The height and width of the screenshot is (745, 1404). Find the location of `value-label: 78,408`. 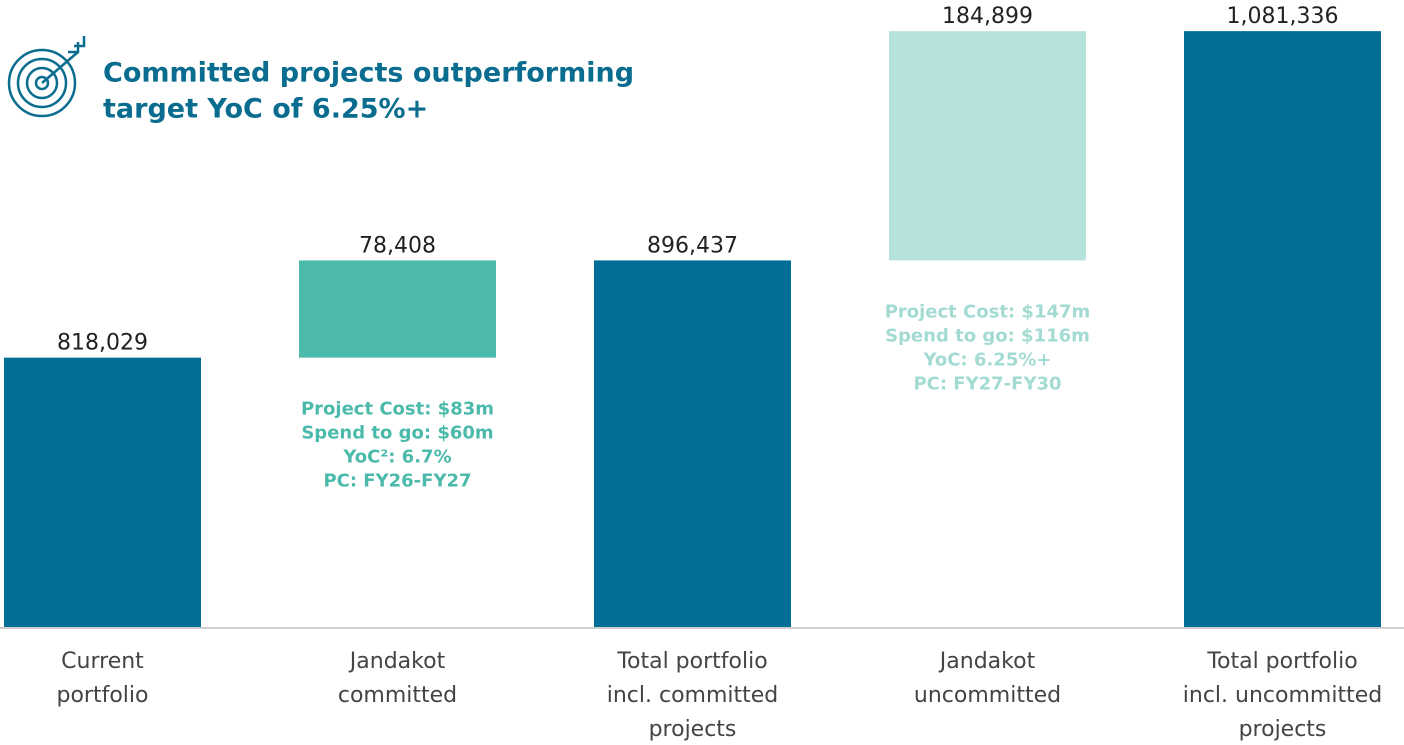

value-label: 78,408 is located at coordinates (397, 245).